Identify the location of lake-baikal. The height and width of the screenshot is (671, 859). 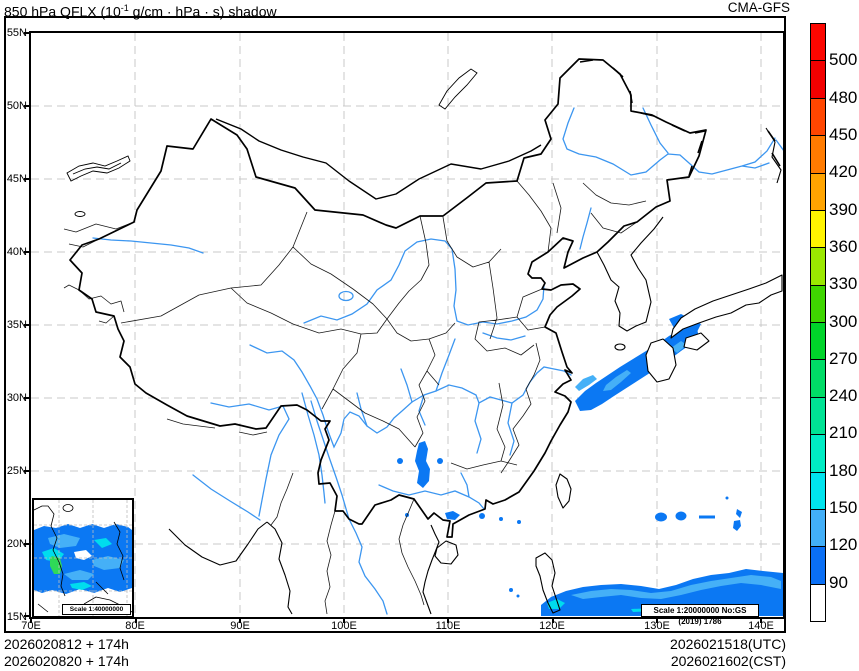
(458, 89).